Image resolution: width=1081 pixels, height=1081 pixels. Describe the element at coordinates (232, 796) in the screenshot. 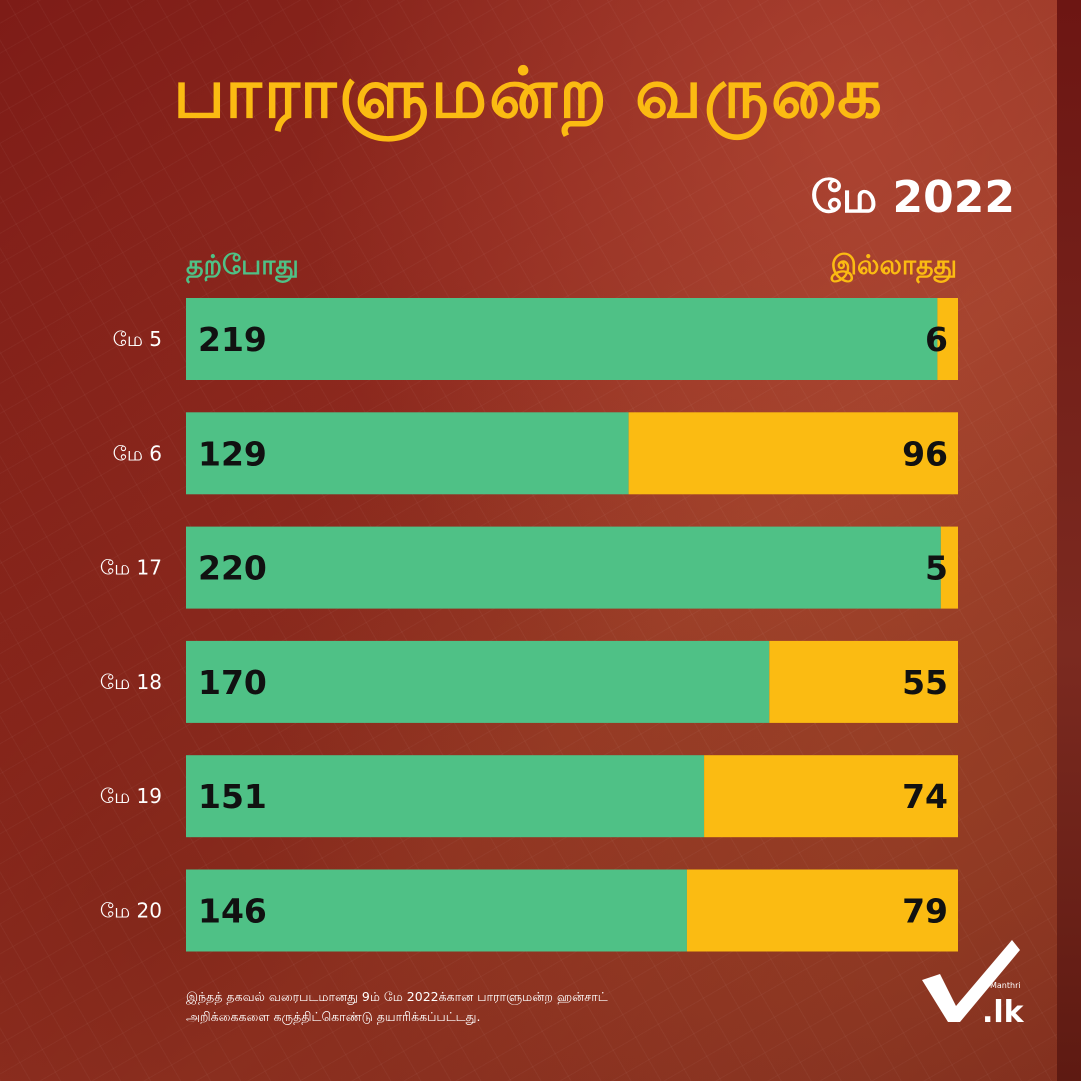

I see `value-label-present: 151` at that location.